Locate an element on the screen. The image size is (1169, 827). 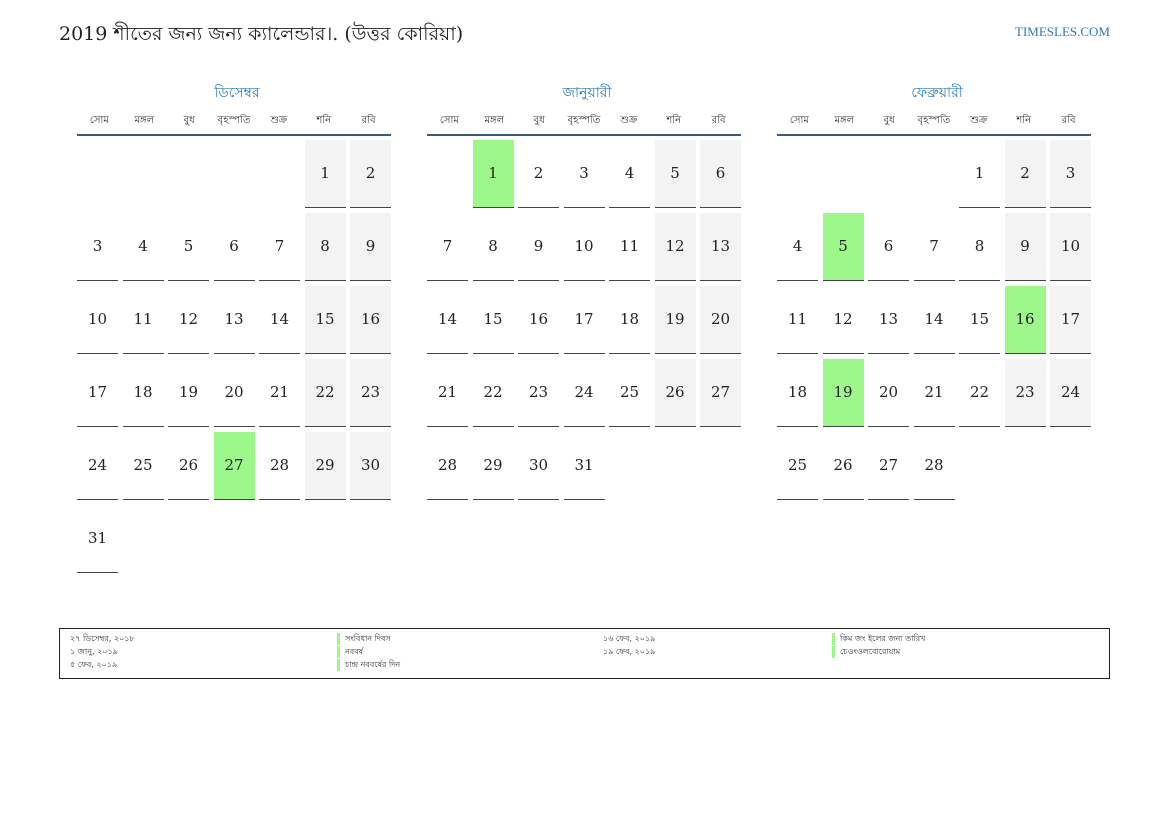
weekday-label: শনি is located at coordinates (1024, 120).